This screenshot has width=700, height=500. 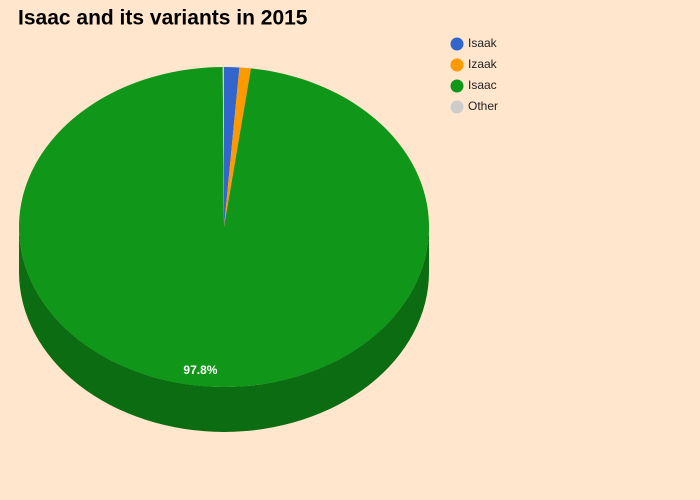 I want to click on legend-label: Izaak, so click(x=483, y=64).